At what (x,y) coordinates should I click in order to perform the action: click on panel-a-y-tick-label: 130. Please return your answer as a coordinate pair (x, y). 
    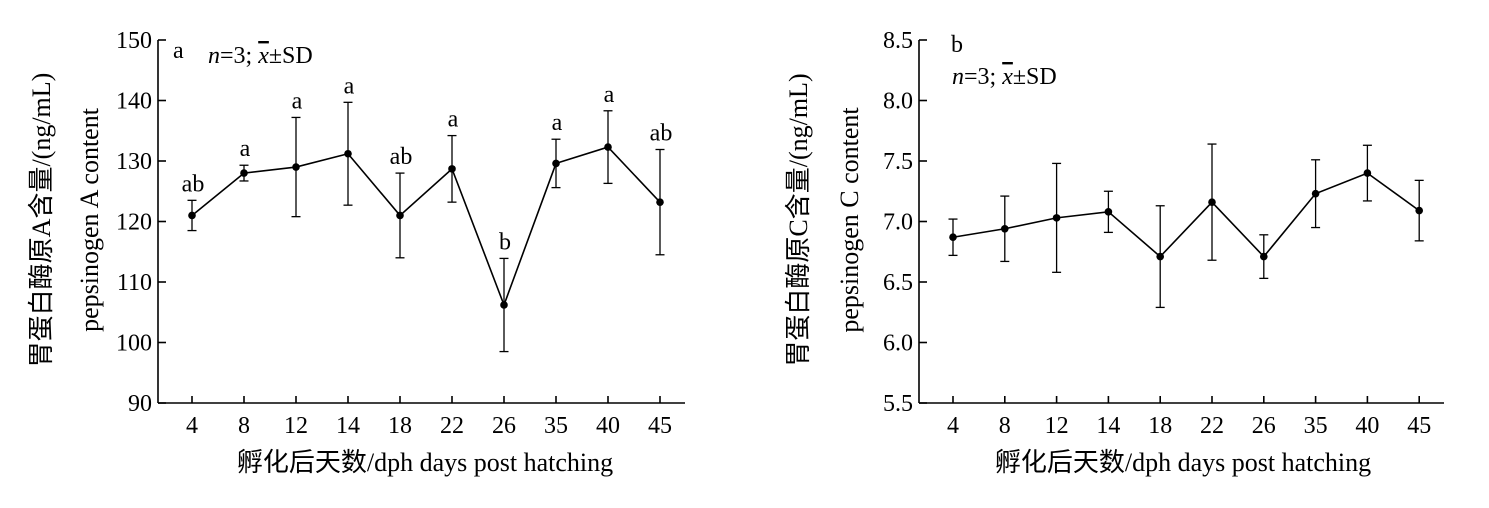
    Looking at the image, I should click on (134, 162).